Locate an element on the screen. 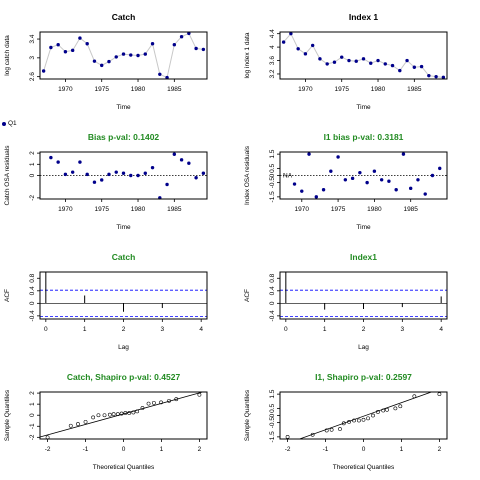  y-axis-label: Index OSA residuals is located at coordinates (247, 175).